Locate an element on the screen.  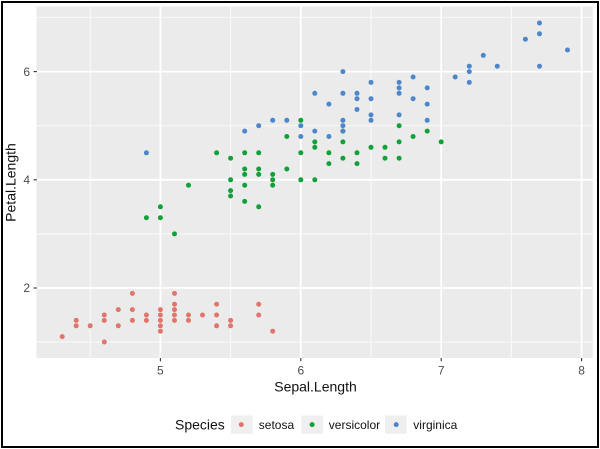
svg-text: virginica is located at coordinates (435, 425).